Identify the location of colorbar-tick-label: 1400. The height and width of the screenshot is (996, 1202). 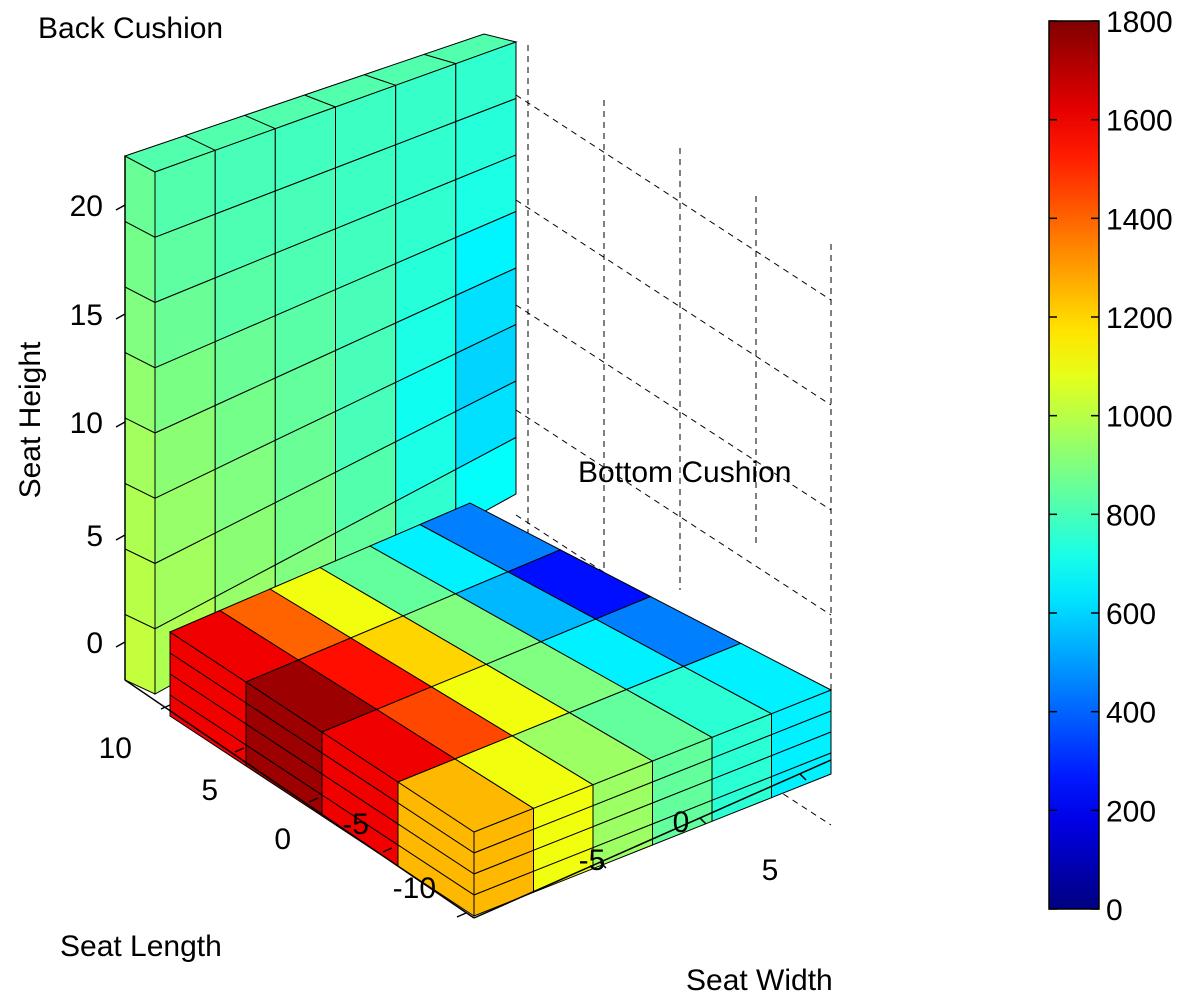
(1139, 219).